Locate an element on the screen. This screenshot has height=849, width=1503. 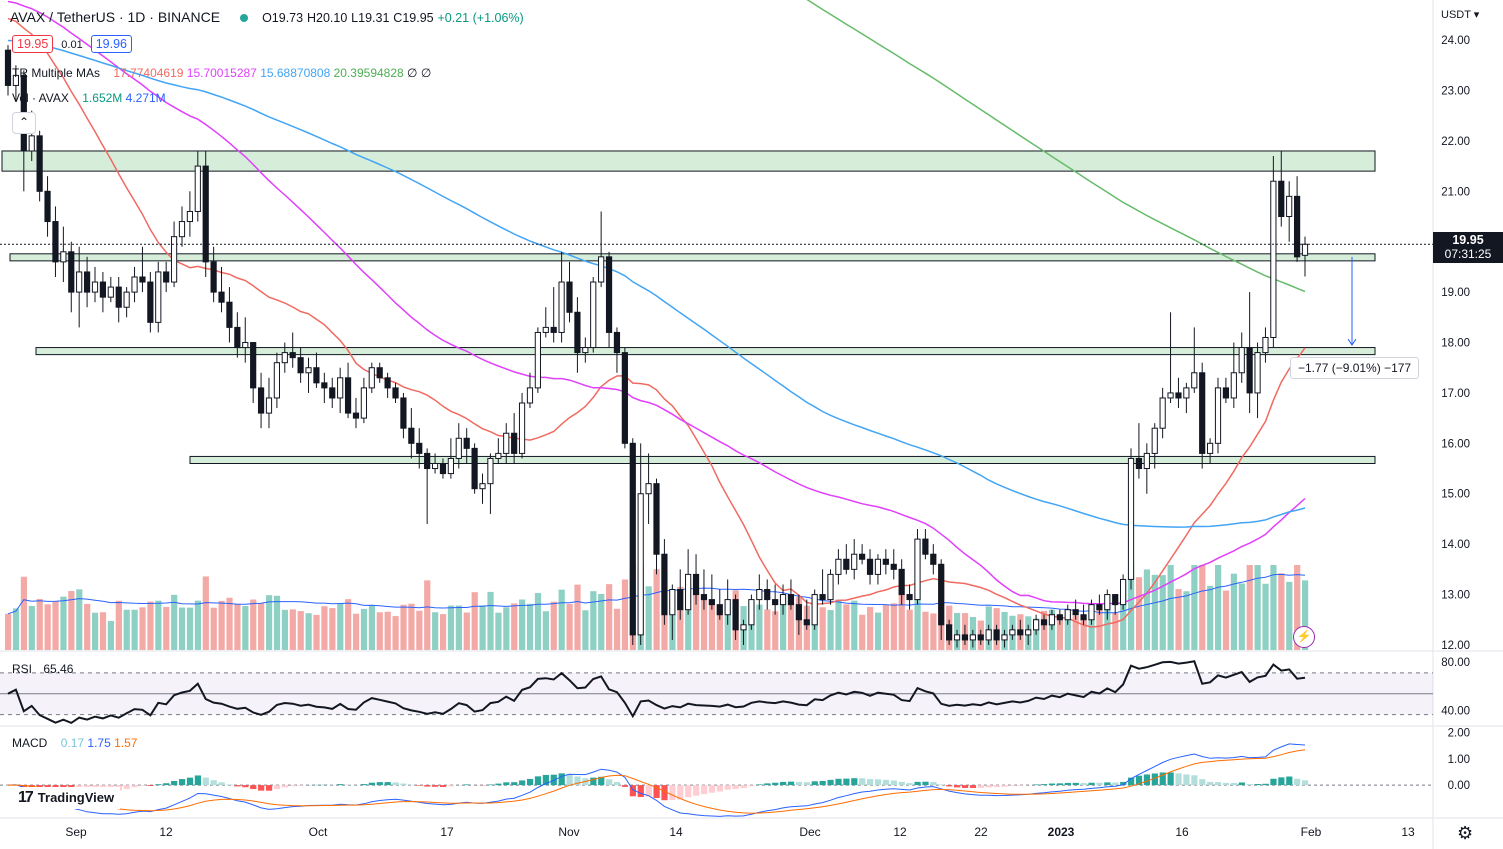
ma-value-5: ∅ is located at coordinates (412, 73).